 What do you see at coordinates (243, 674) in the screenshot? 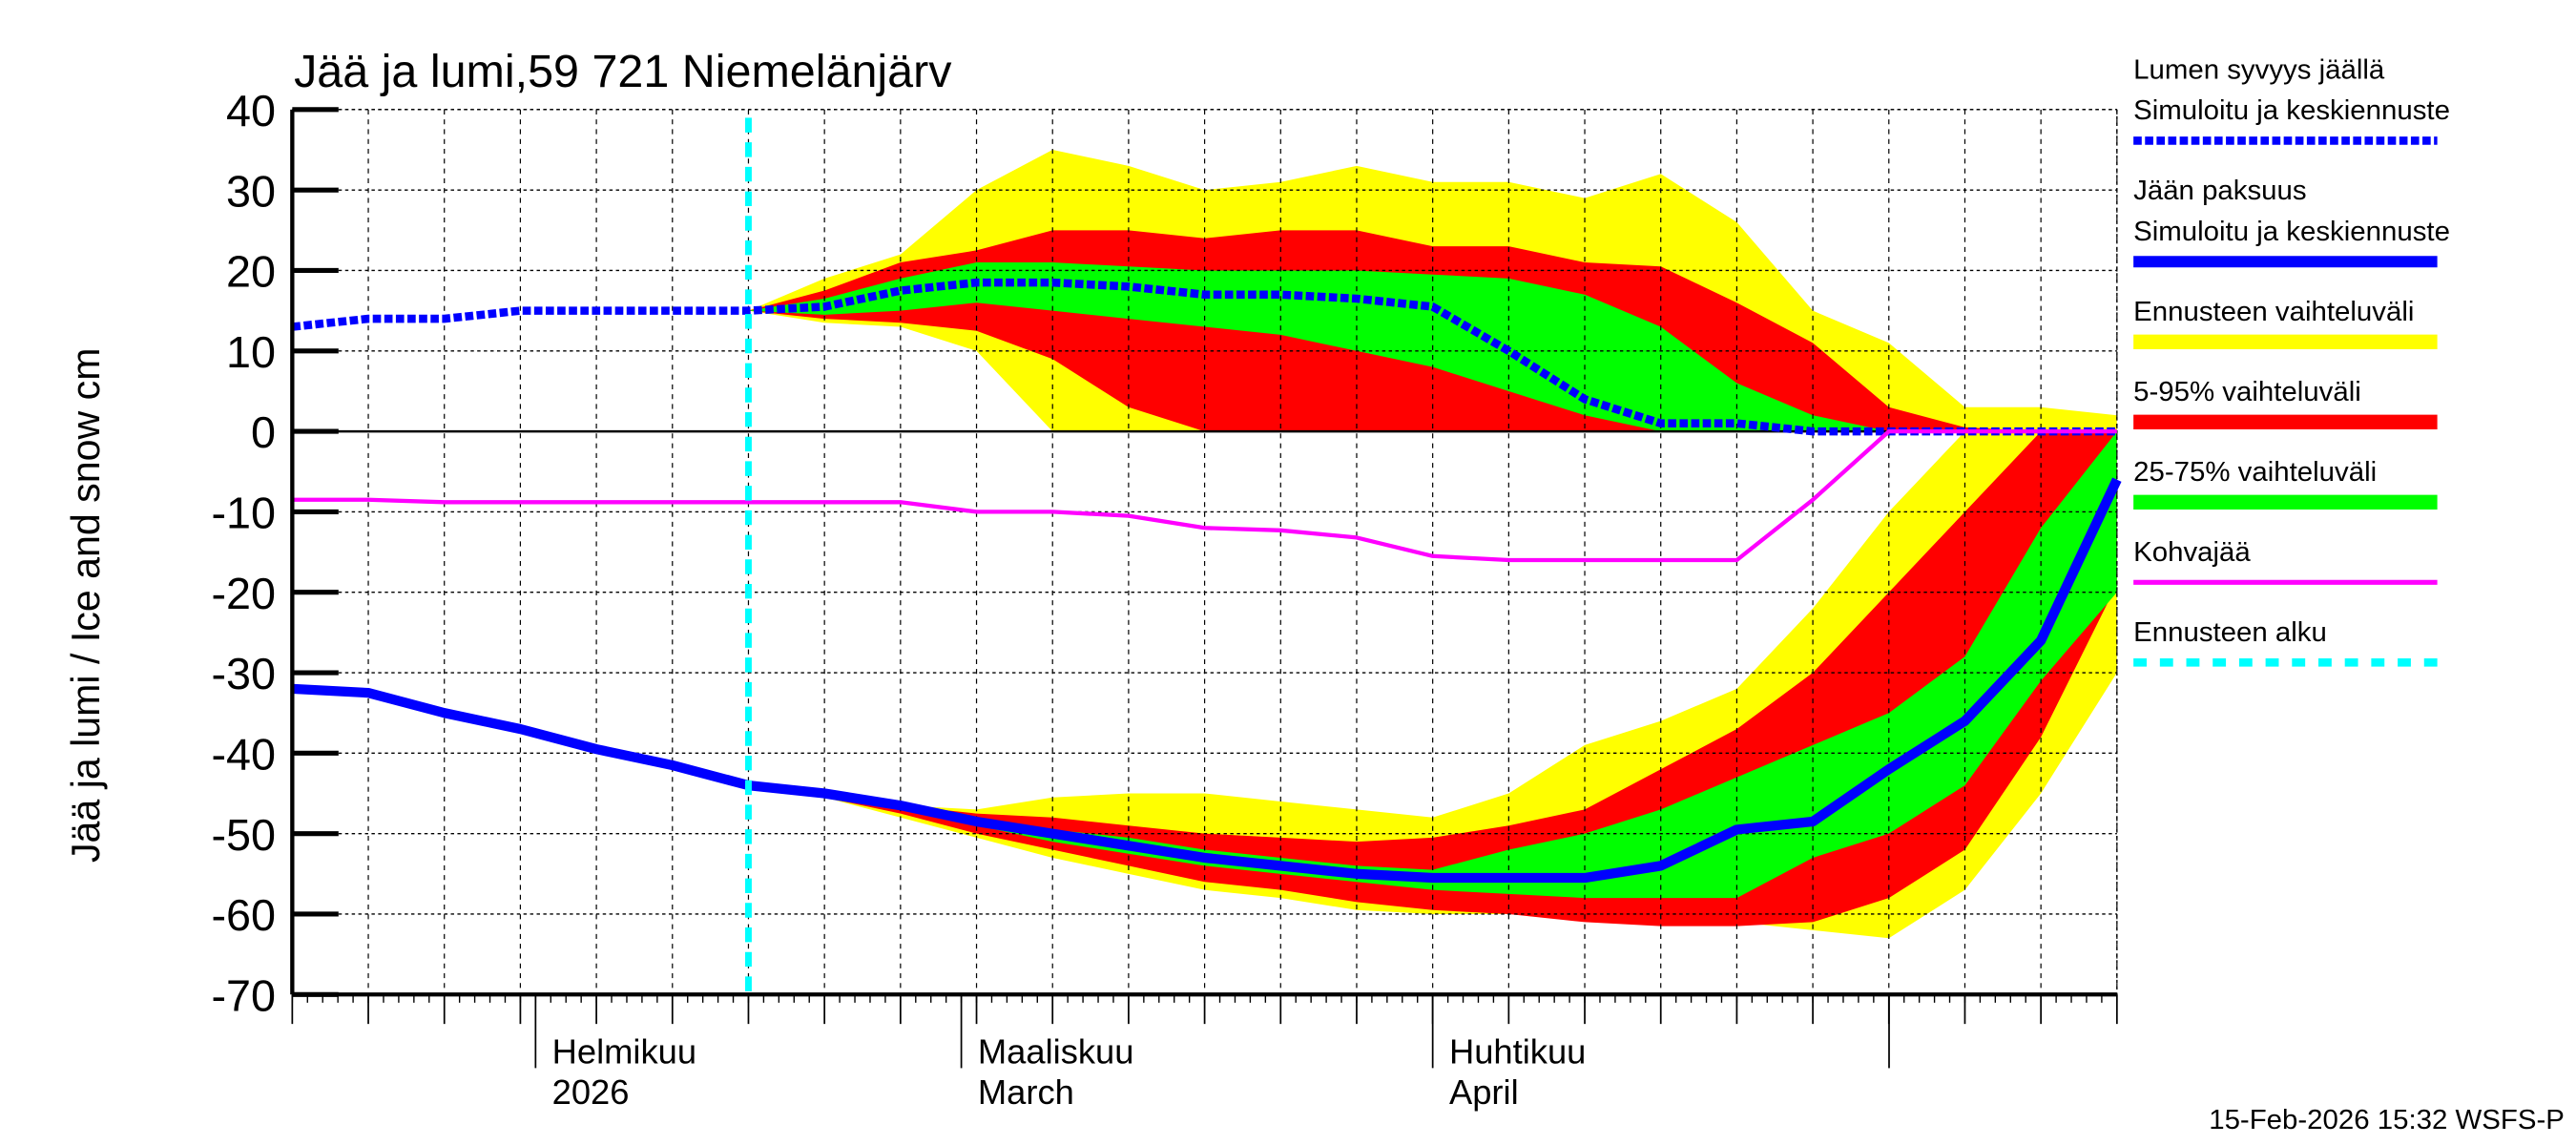
I see `y-tick-label: -30` at bounding box center [243, 674].